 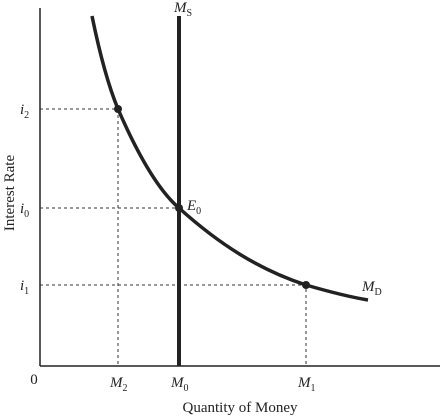 I want to click on curve-label: MS, so click(x=182, y=9).